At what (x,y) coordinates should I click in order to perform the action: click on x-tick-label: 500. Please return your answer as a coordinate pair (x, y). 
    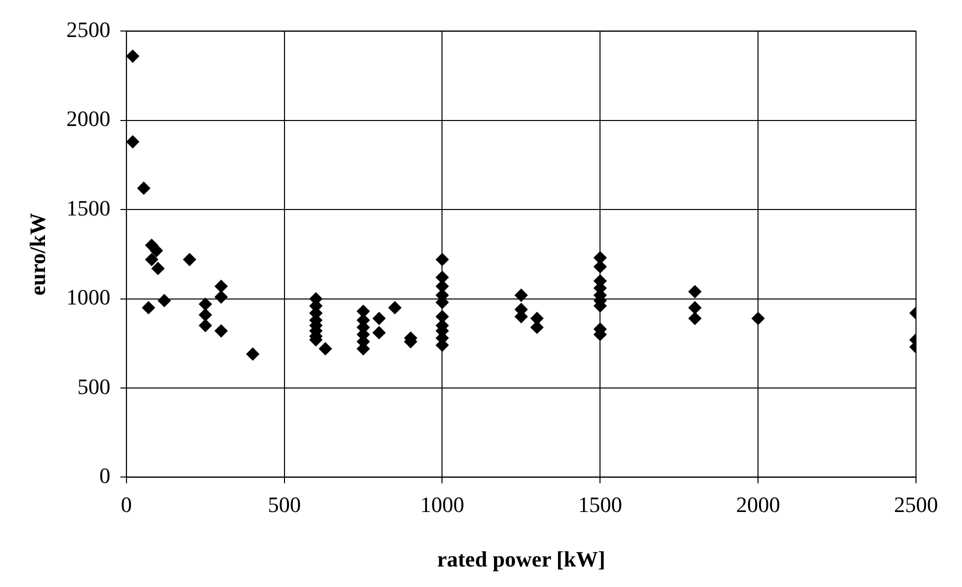
    Looking at the image, I should click on (284, 505).